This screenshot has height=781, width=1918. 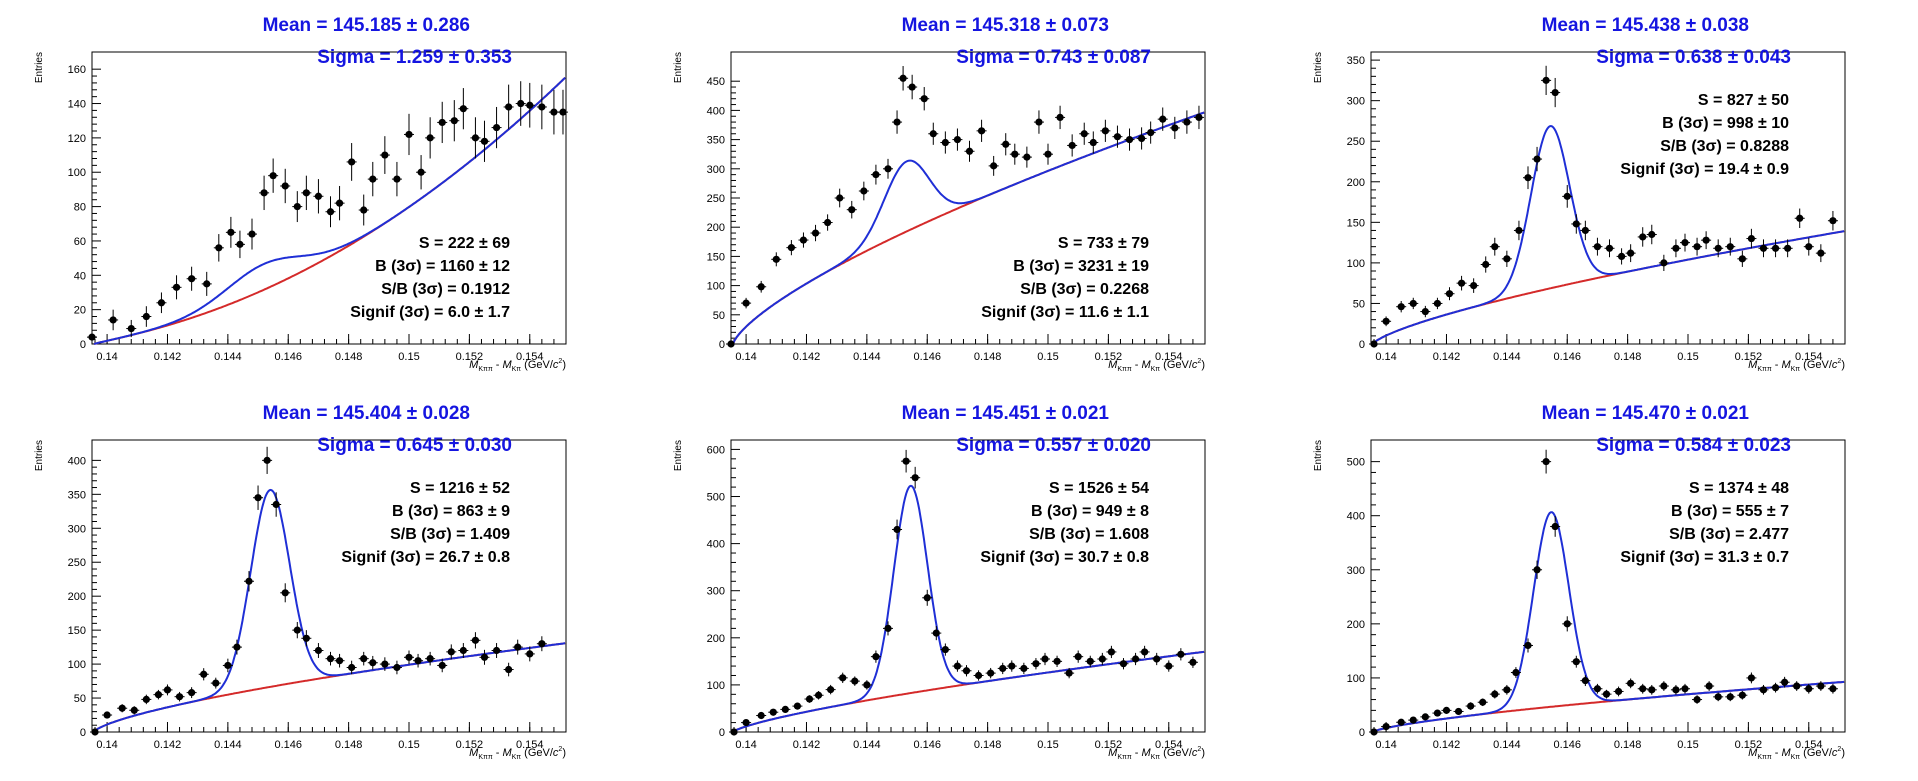 I want to click on mean-label: Mean = 145.470 ± 0.021, so click(x=1646, y=413).